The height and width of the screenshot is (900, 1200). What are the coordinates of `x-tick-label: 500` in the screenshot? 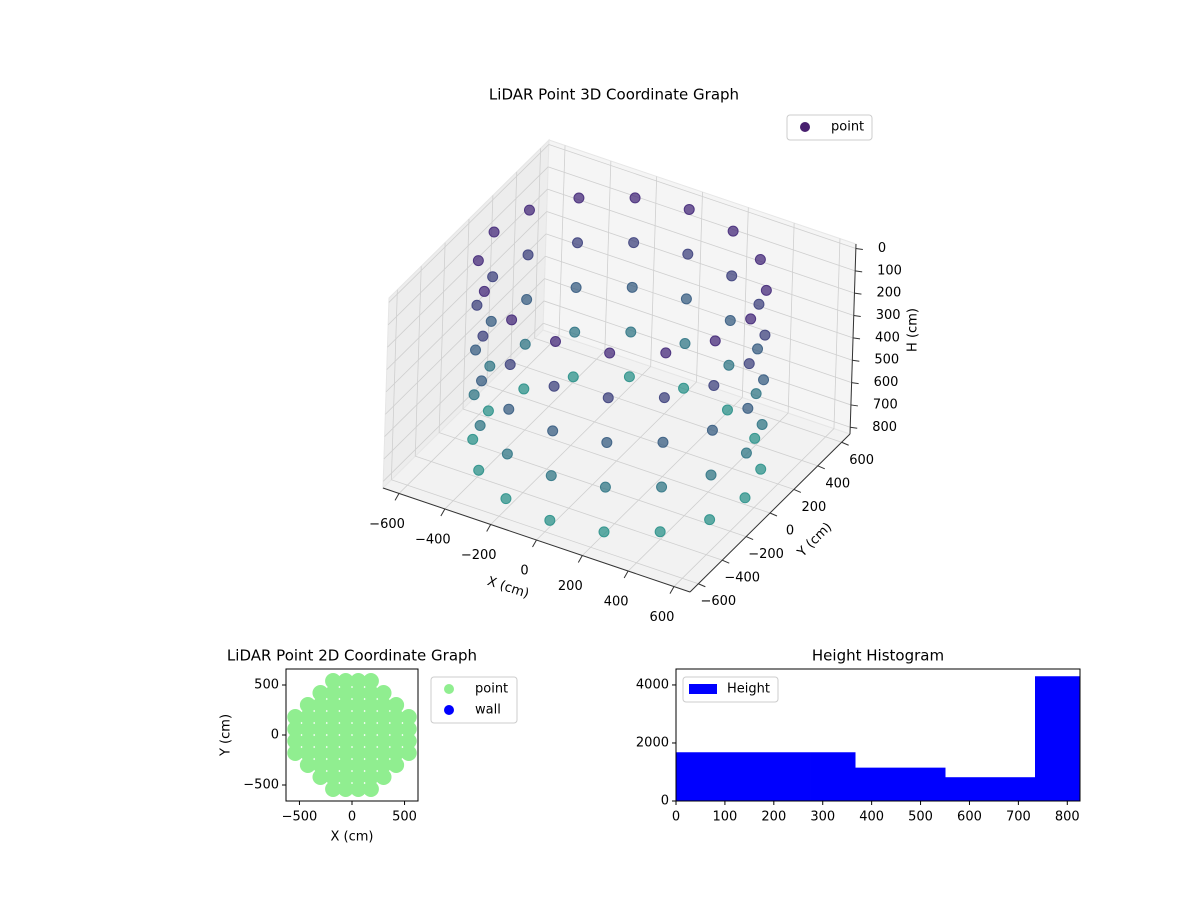 It's located at (404, 817).